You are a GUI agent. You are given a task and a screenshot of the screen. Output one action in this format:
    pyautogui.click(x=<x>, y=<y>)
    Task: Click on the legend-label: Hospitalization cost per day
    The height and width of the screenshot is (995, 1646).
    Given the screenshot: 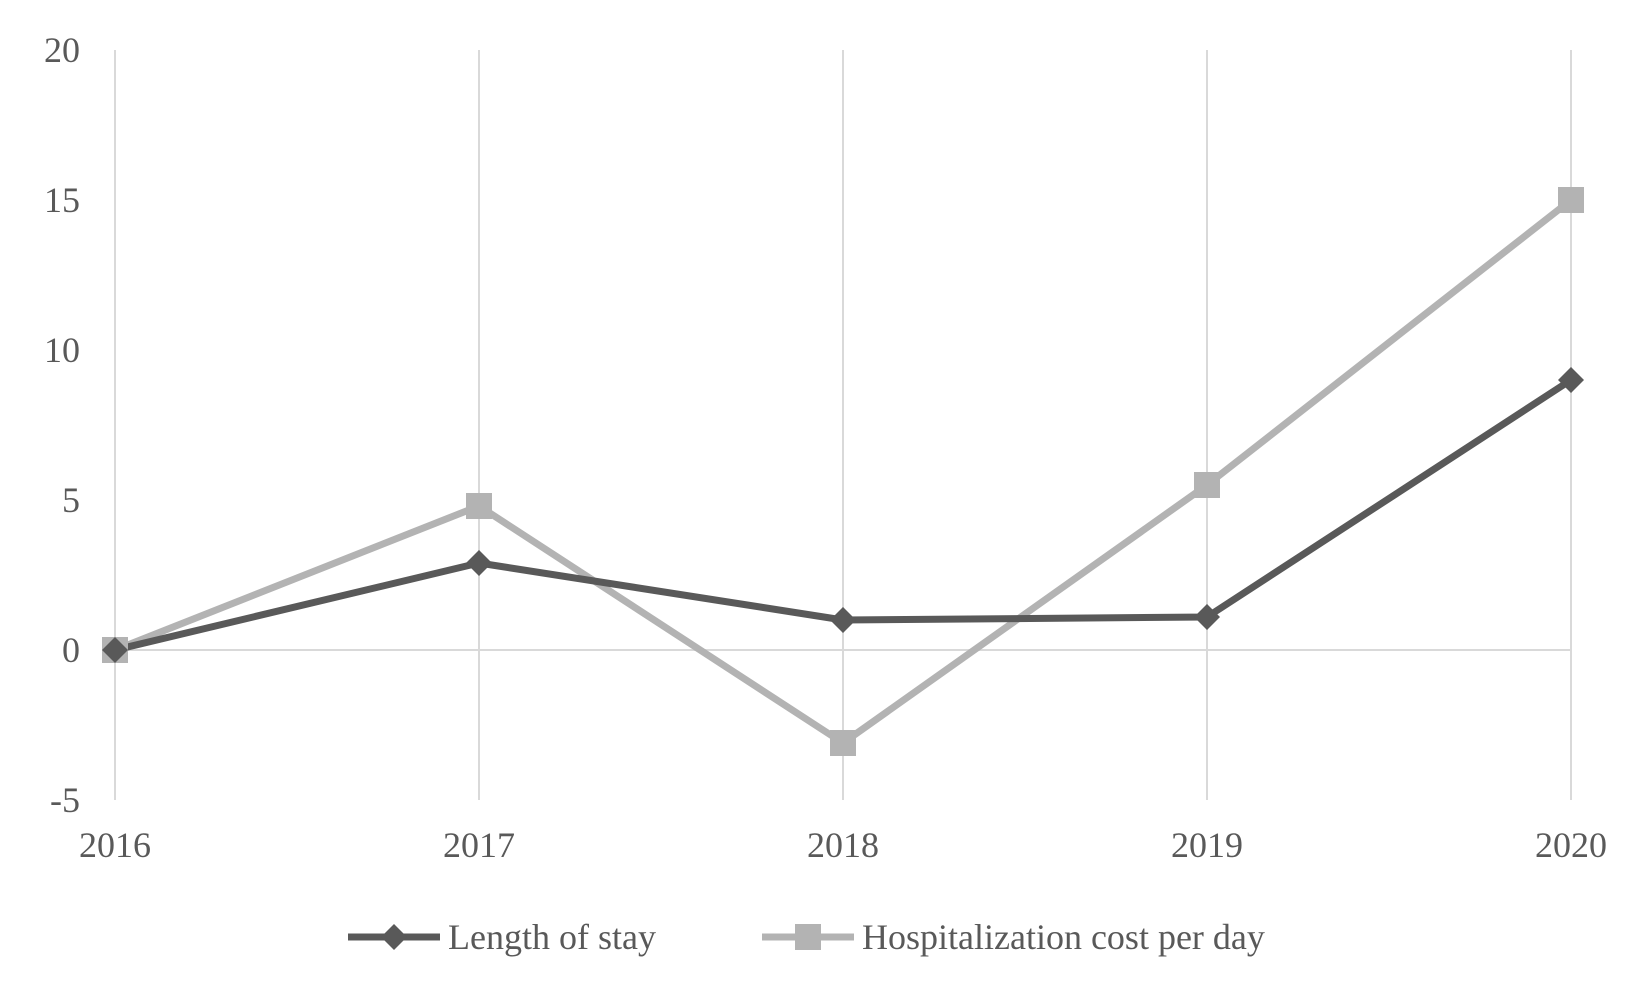 What is the action you would take?
    pyautogui.click(x=1063, y=937)
    